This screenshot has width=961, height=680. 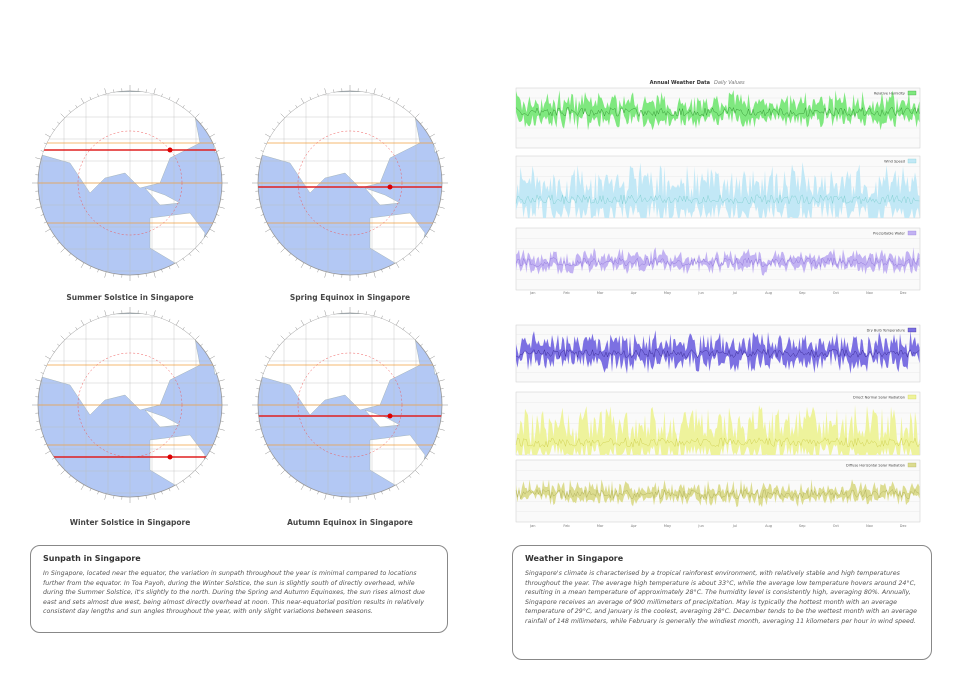 I want to click on month-label: Apr, so click(x=634, y=293).